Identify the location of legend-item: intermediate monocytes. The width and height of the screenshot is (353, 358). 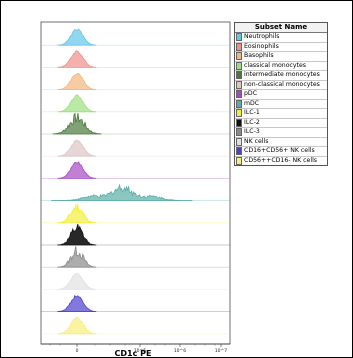
(281, 76).